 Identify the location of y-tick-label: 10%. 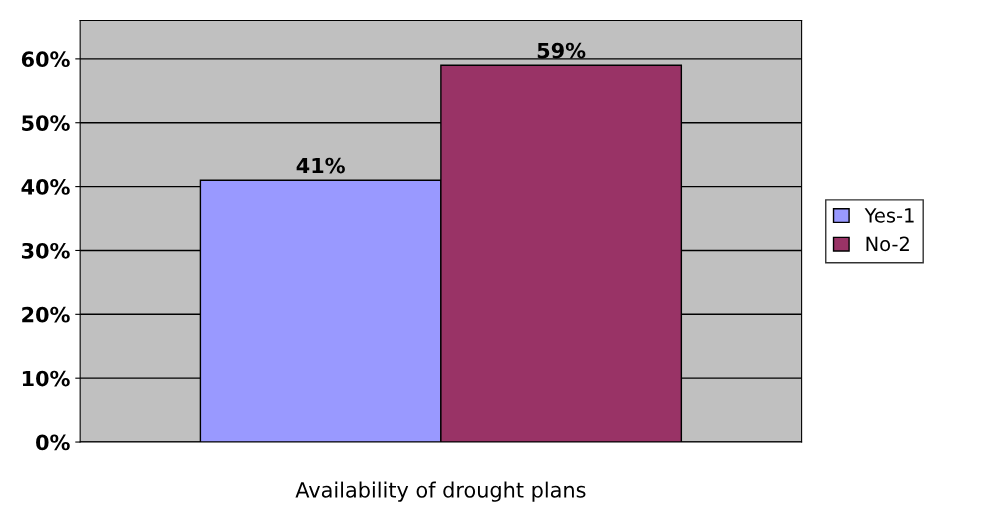
(46, 378).